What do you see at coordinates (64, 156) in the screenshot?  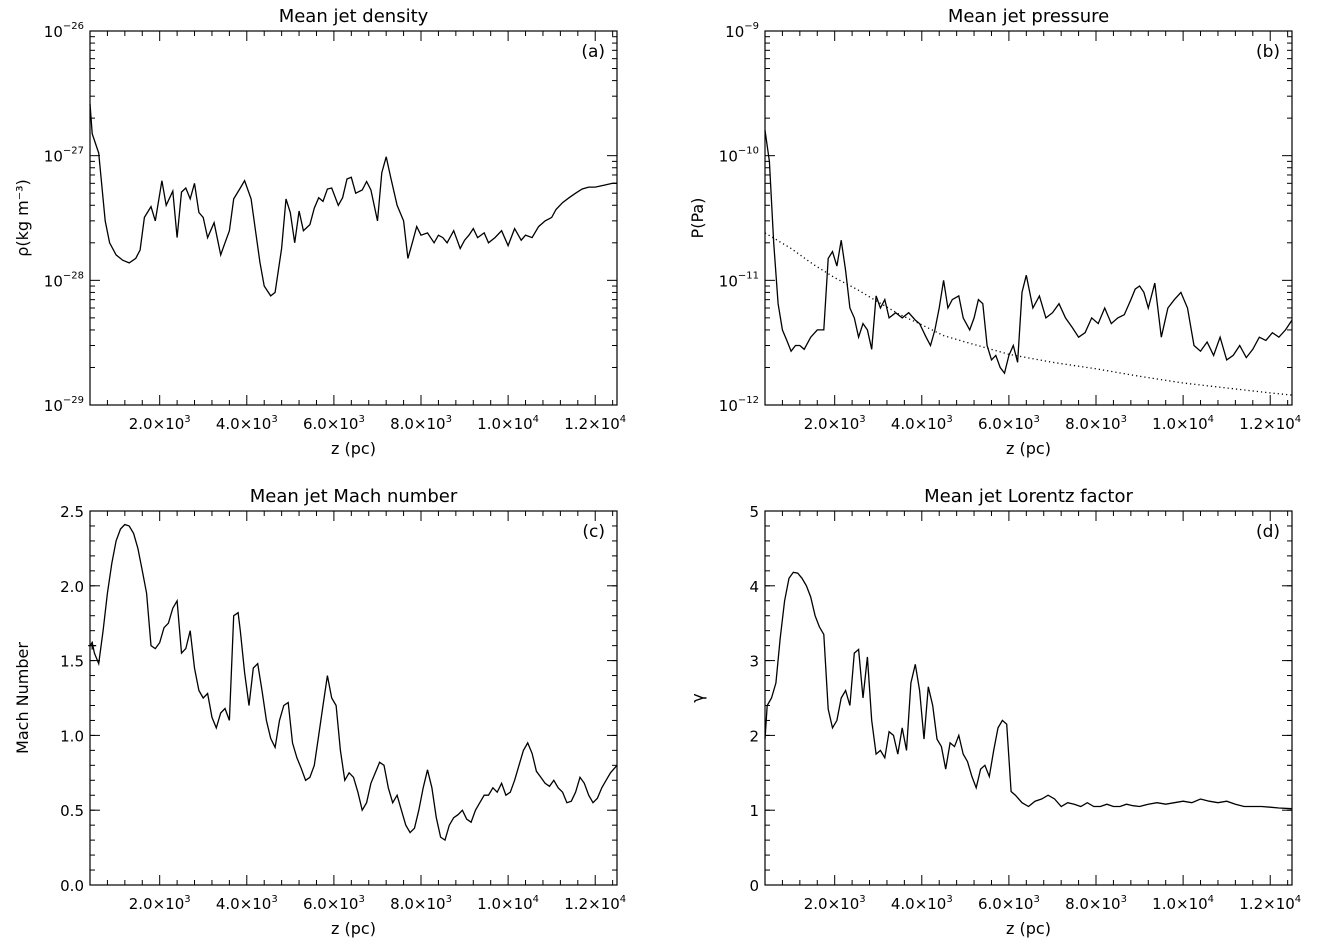 I see `y-tick-label: 10−27` at bounding box center [64, 156].